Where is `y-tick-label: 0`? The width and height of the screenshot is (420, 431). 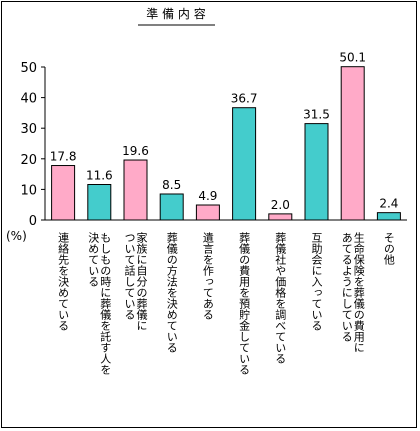
y-tick-label: 0 is located at coordinates (33, 221).